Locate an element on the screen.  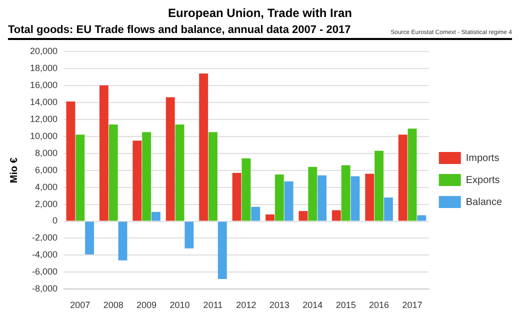
y-tick-label: 6,000 is located at coordinates (46, 169).